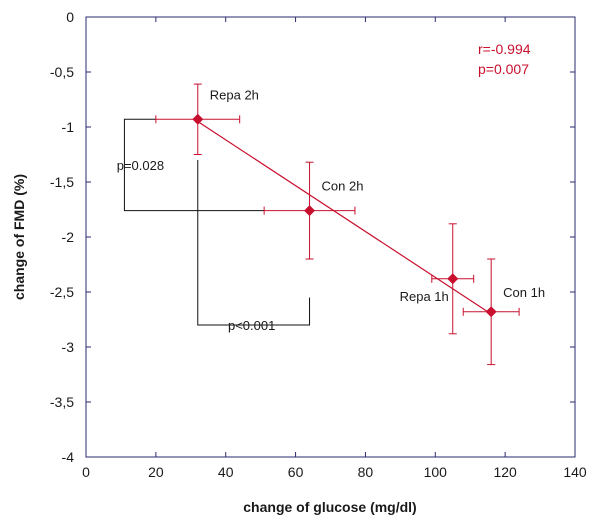 This screenshot has height=518, width=590. I want to click on x-tick-label: 100, so click(436, 472).